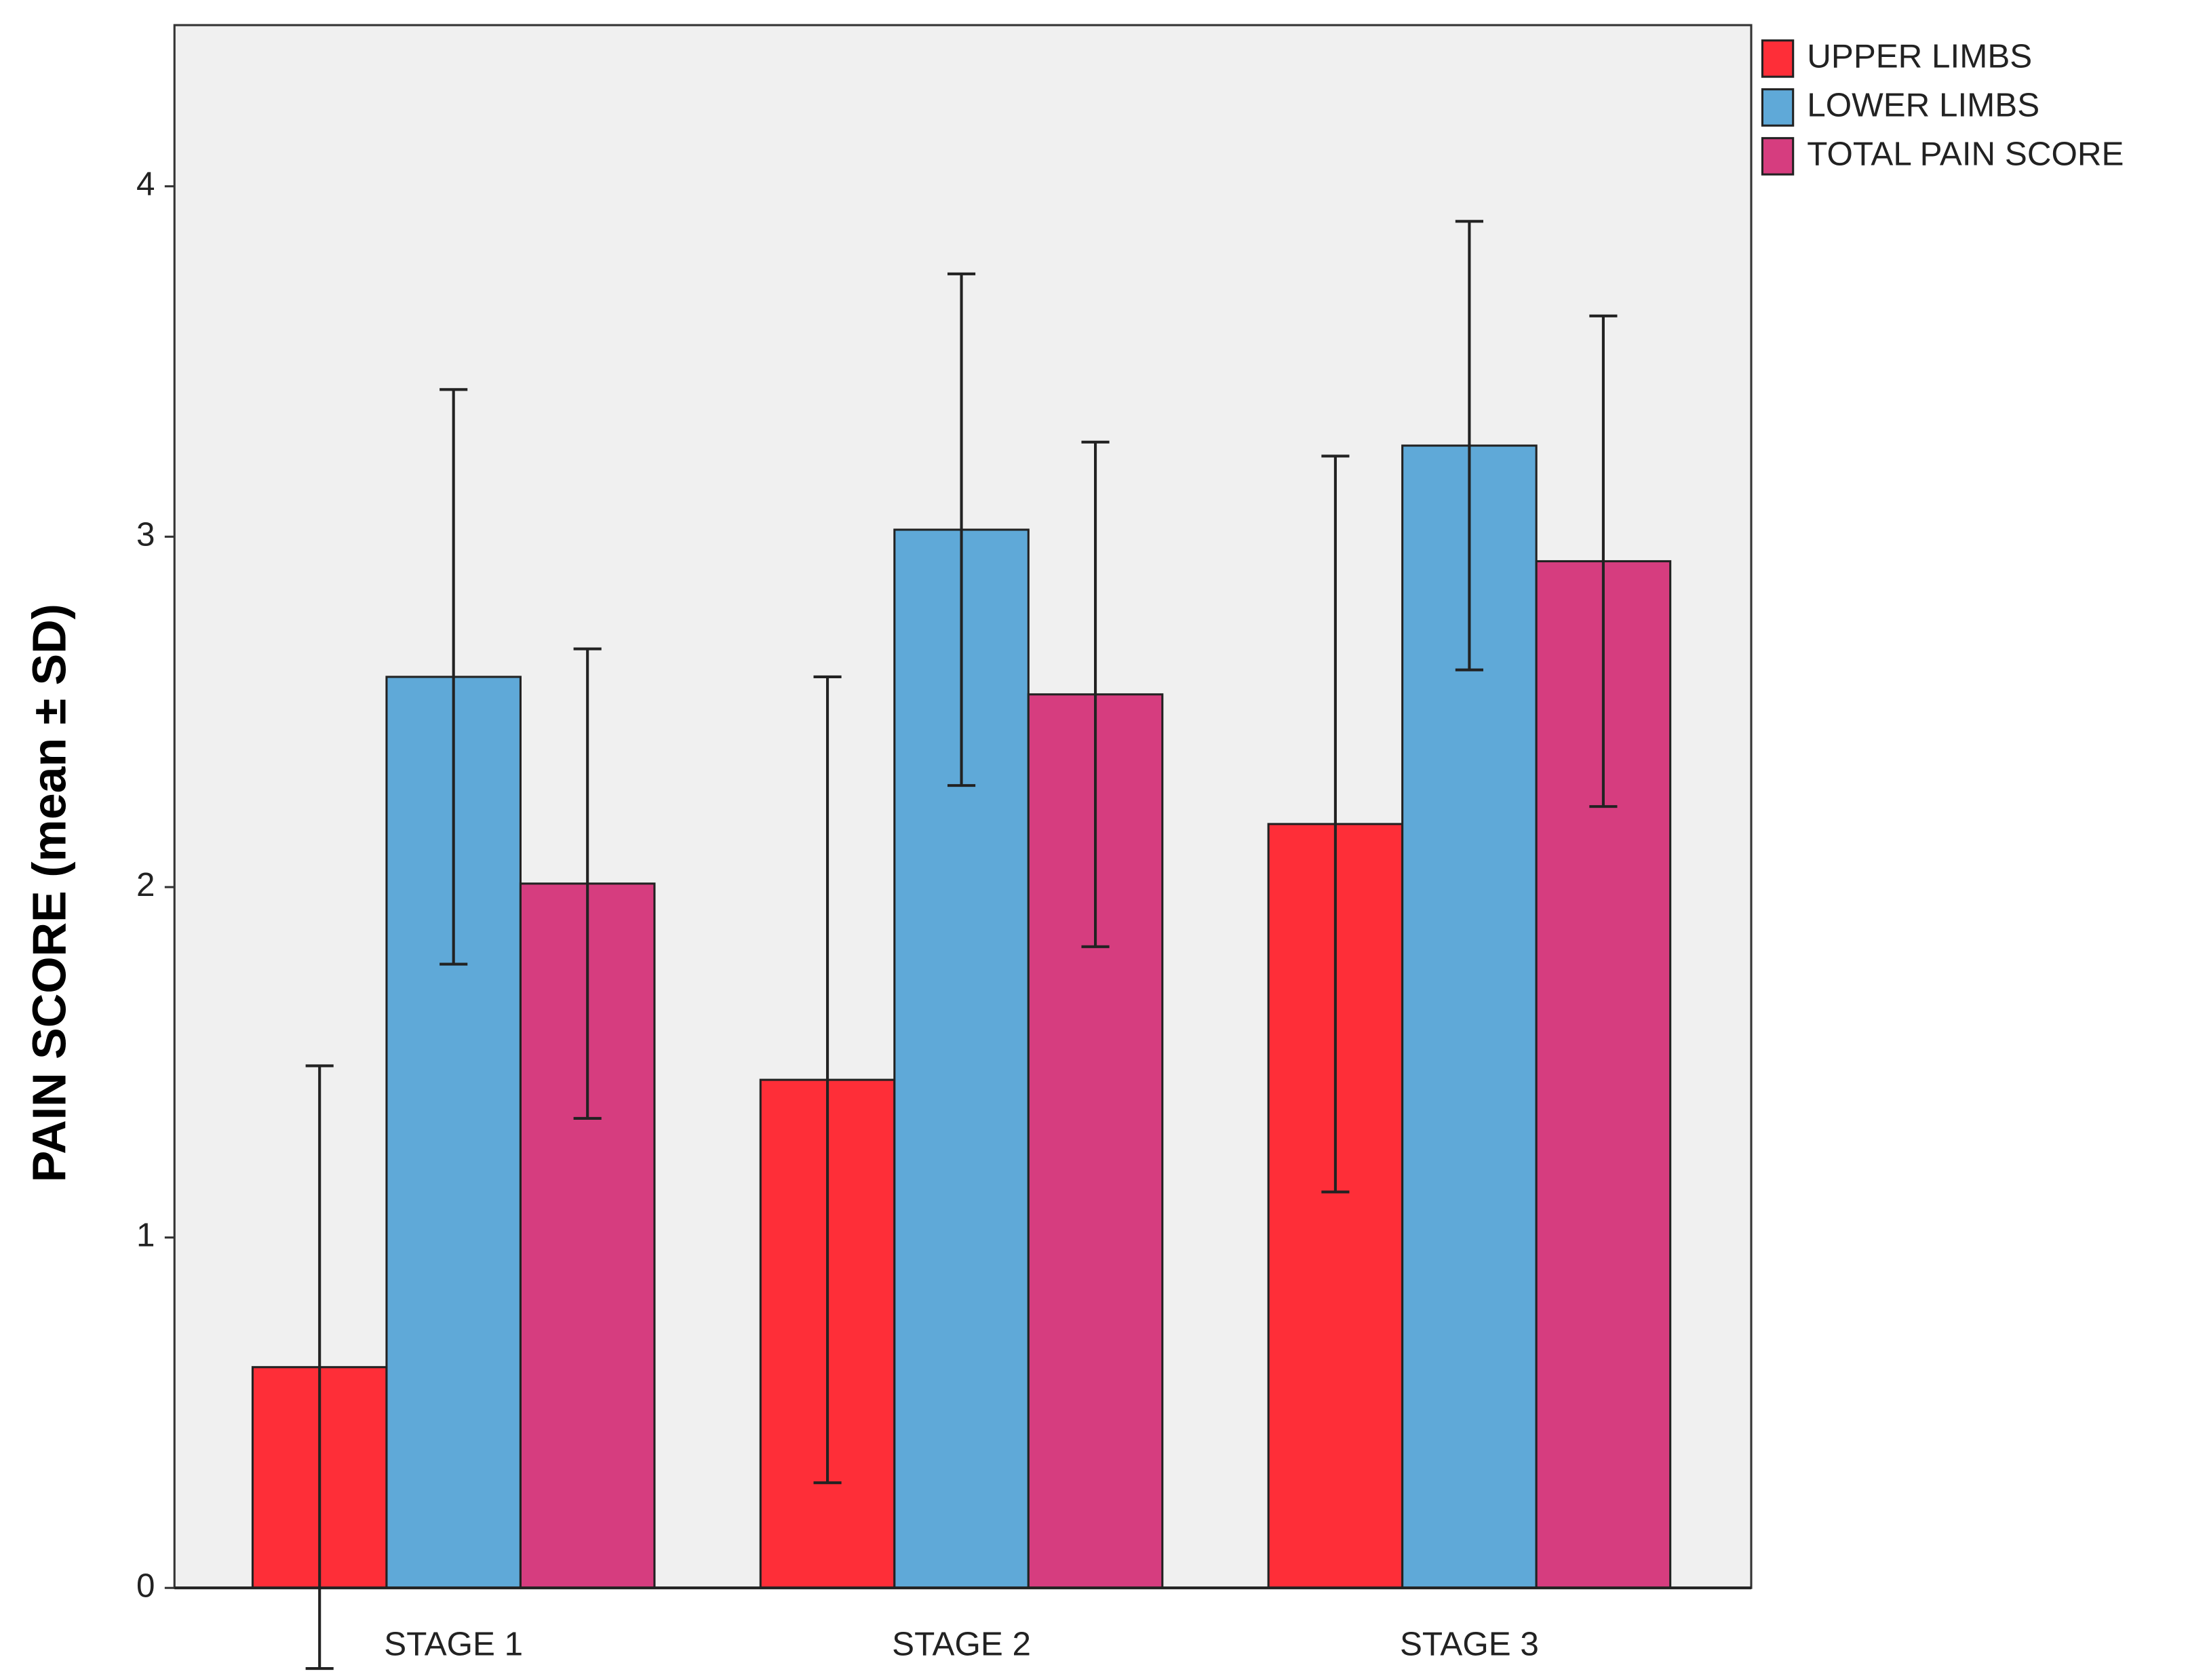 This screenshot has height=1680, width=2188. I want to click on y-tick-label: 3, so click(145, 534).